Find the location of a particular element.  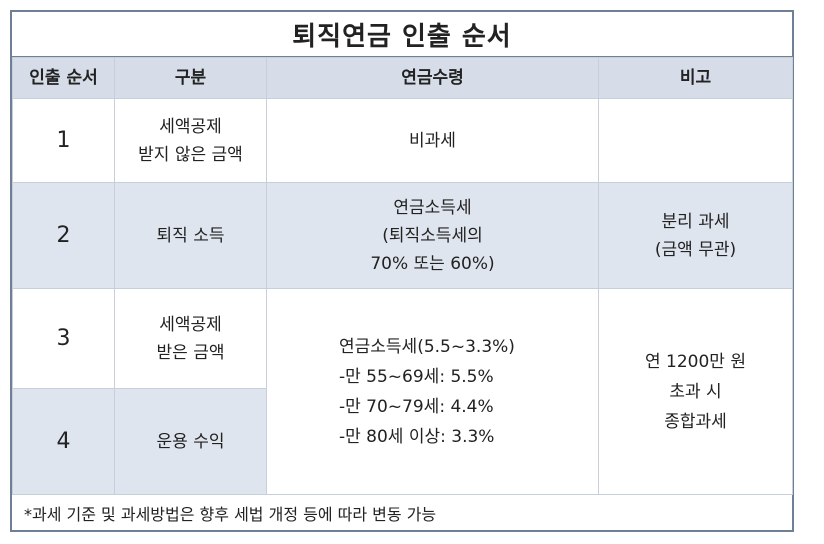

order-cell: 3 is located at coordinates (63, 338).